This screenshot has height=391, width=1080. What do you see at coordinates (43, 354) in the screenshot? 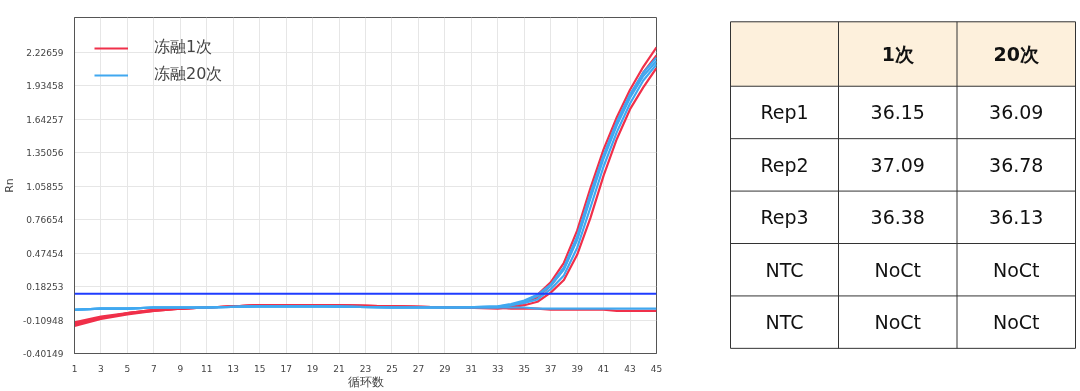
I see `y-tick-label: -0.40149` at bounding box center [43, 354].